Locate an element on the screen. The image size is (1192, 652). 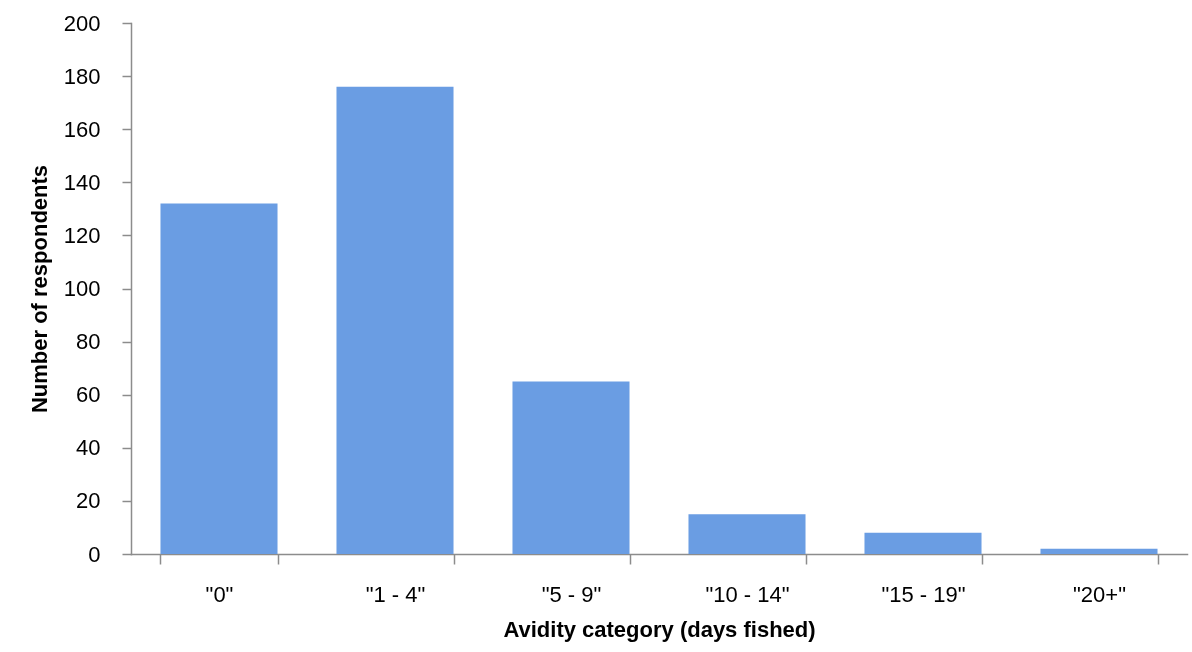
y-axis-title: Number of respondents is located at coordinates (39, 289).